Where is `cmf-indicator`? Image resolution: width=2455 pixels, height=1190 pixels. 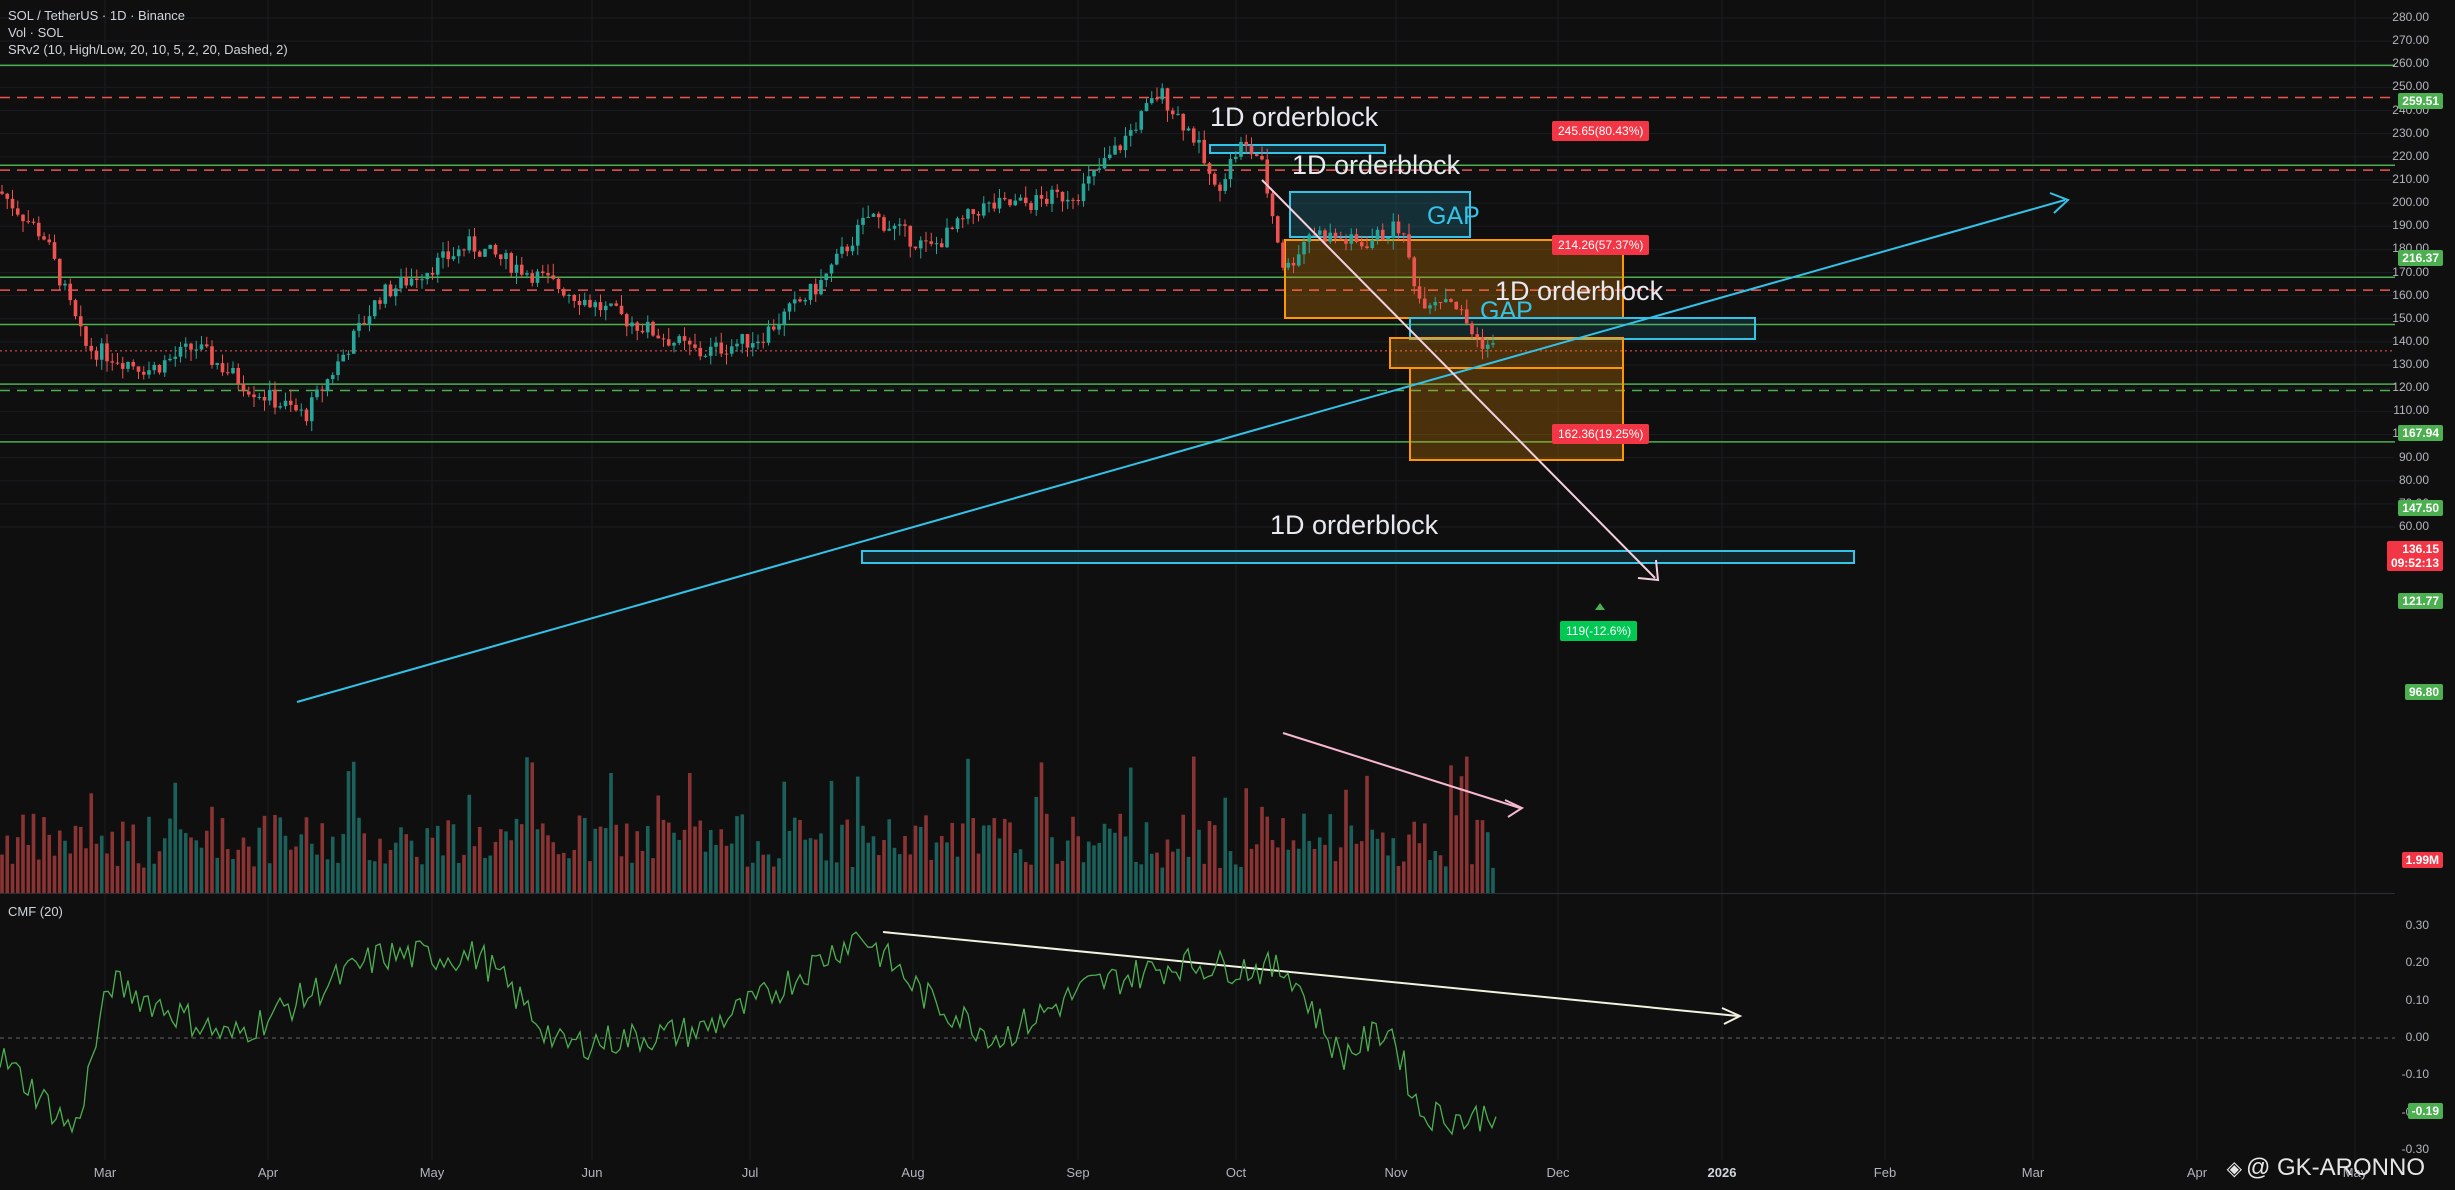 cmf-indicator is located at coordinates (748, 1033).